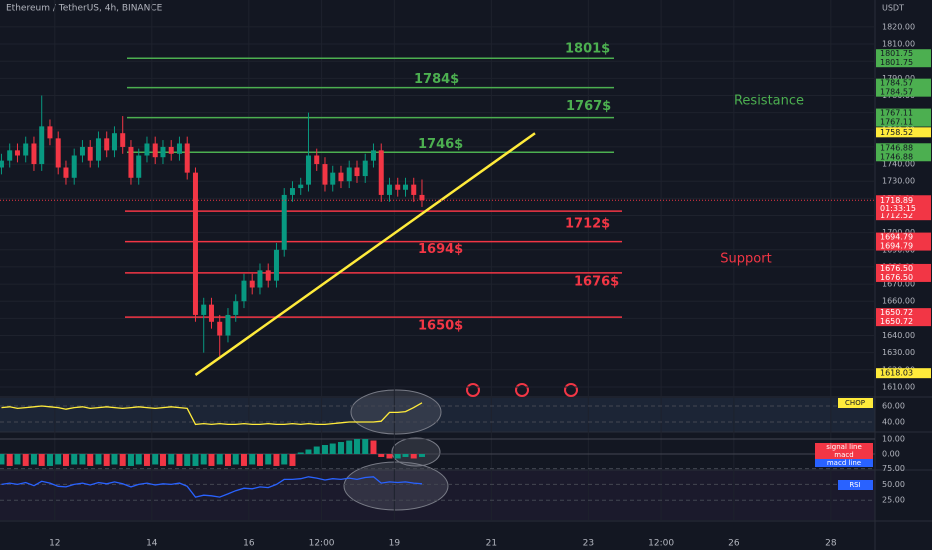 The image size is (932, 550). What do you see at coordinates (898, 44) in the screenshot?
I see `y-tick-label: 1810.00` at bounding box center [898, 44].